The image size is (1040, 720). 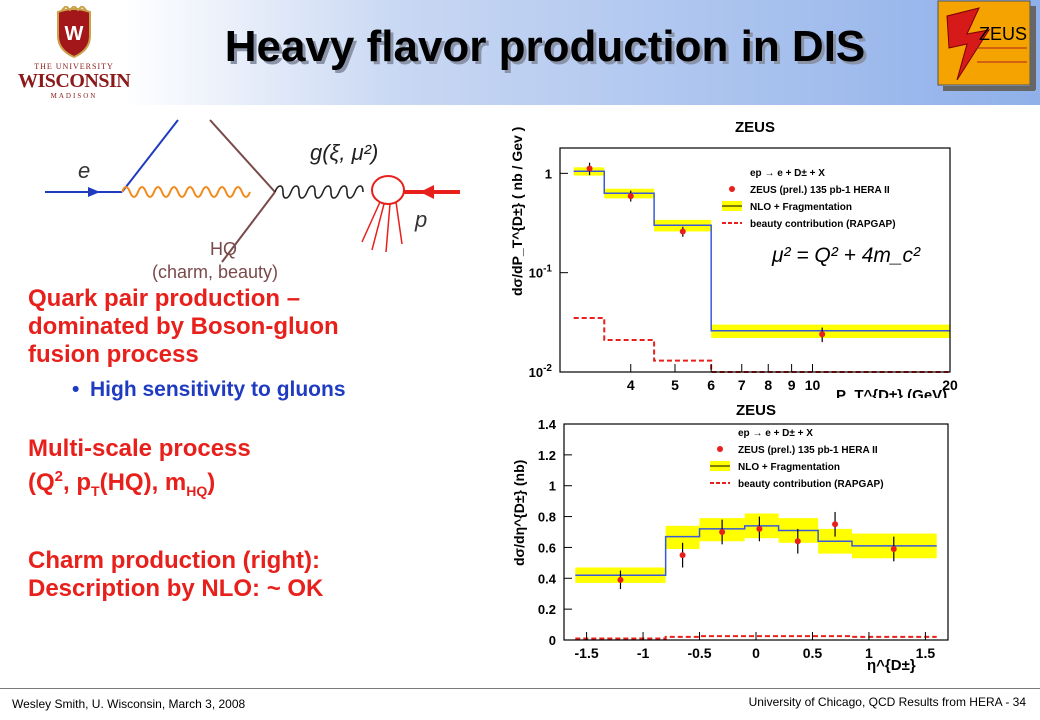 What do you see at coordinates (174, 560) in the screenshot?
I see `p3-line1: Charm production (right):` at bounding box center [174, 560].